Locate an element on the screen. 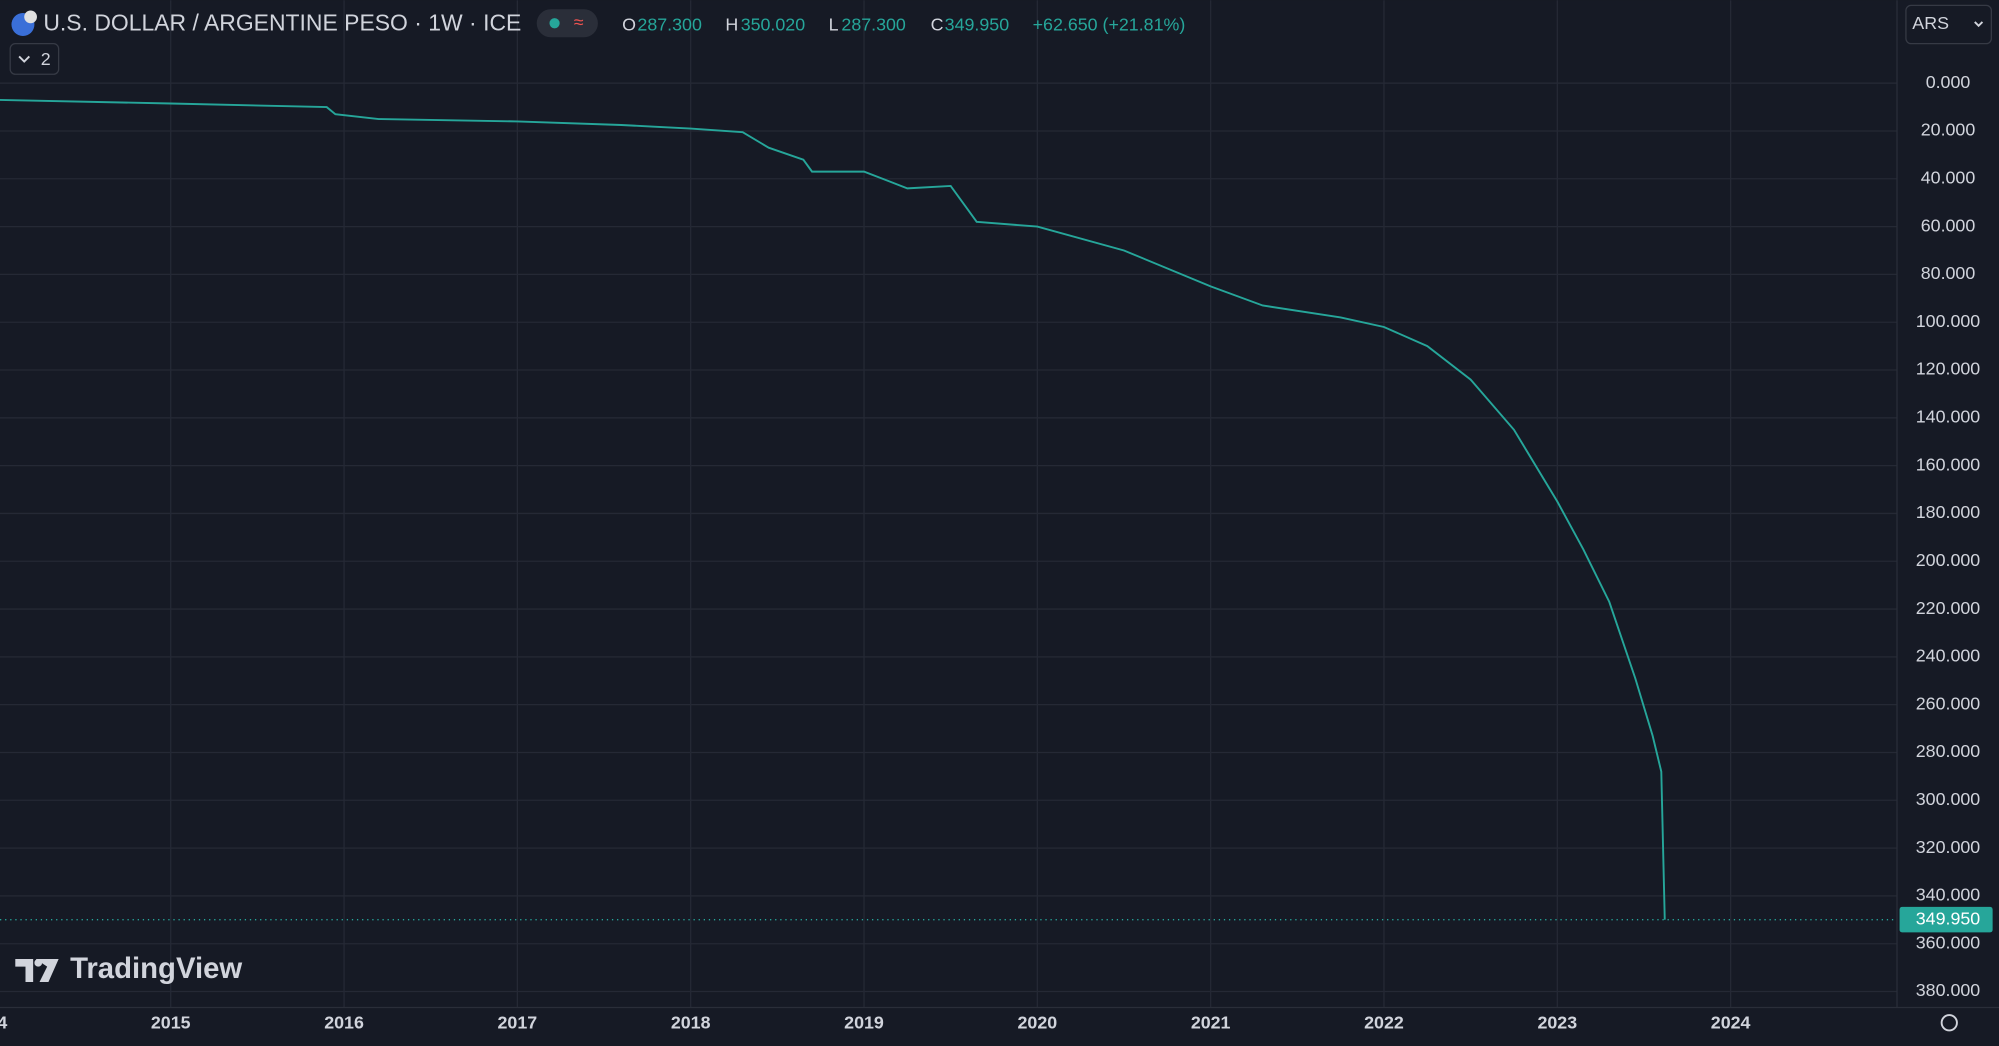  watermark: TradingView is located at coordinates (156, 968).